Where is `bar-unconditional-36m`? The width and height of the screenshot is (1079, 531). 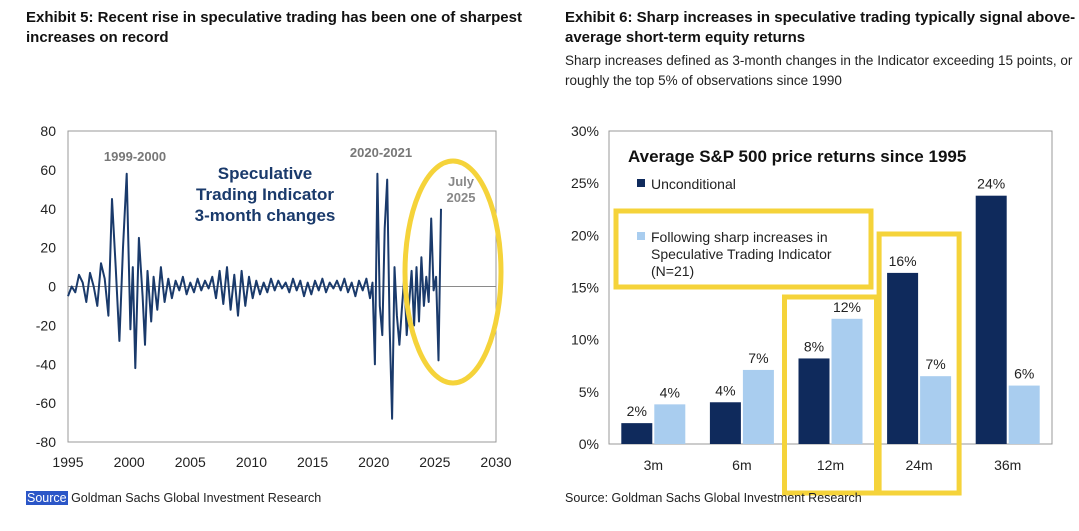
bar-unconditional-36m is located at coordinates (991, 319).